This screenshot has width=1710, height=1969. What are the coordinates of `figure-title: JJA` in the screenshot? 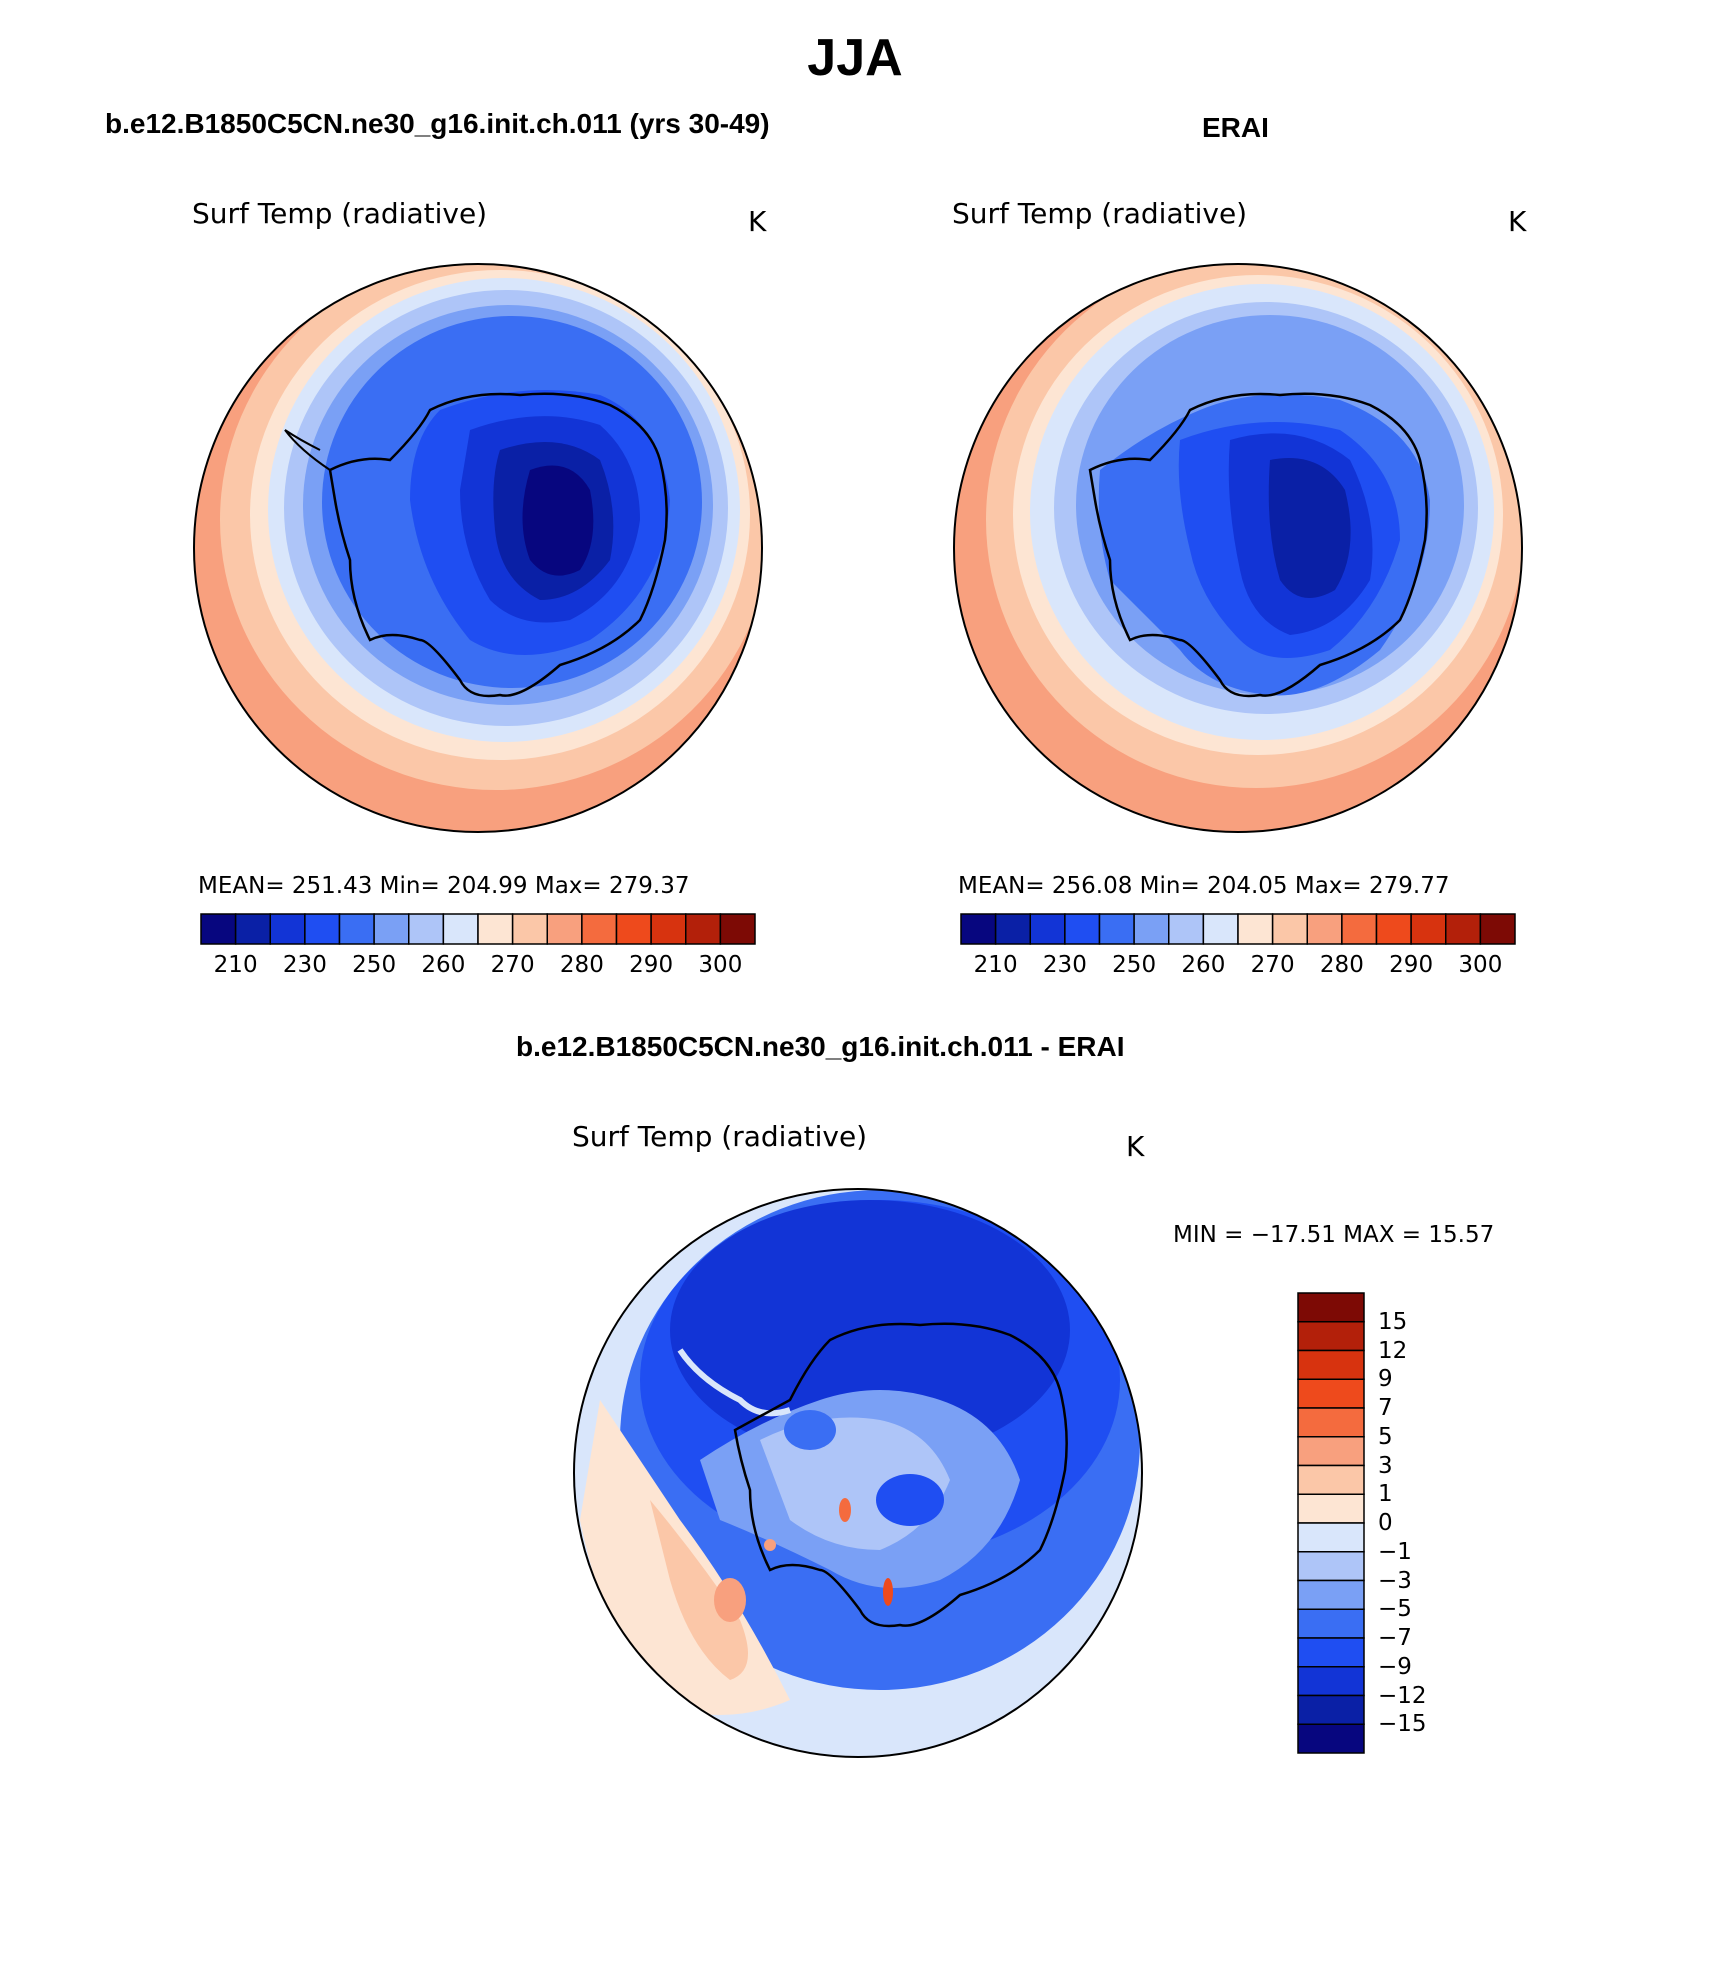 It's located at (855, 58).